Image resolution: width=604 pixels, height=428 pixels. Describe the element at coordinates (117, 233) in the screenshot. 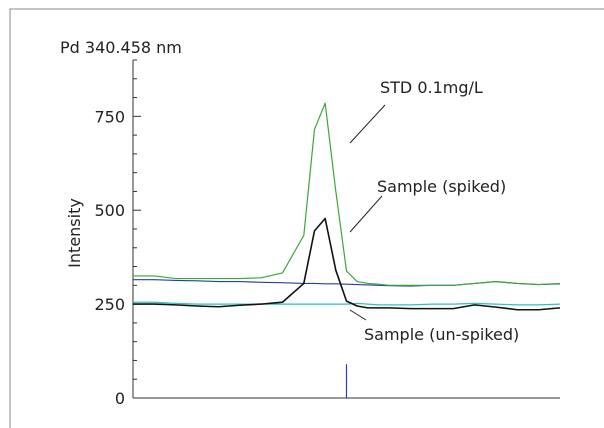

I see `y-ticks: 0 250 500 750` at that location.